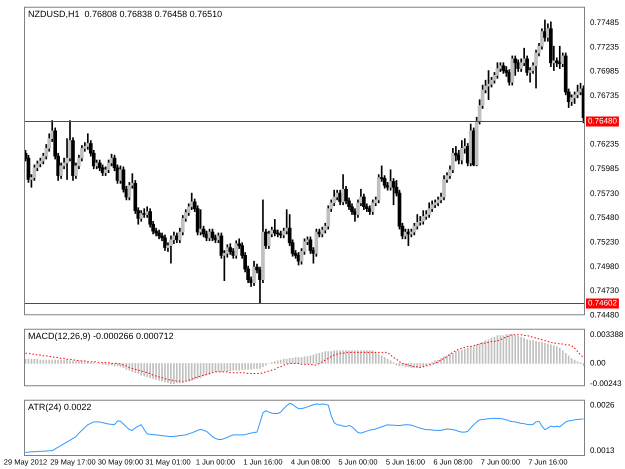 The width and height of the screenshot is (625, 469). Describe the element at coordinates (125, 13) in the screenshot. I see `chart-title: NZDUSD,H1 0.76808 0.76838 0.76458 0.76510` at that location.